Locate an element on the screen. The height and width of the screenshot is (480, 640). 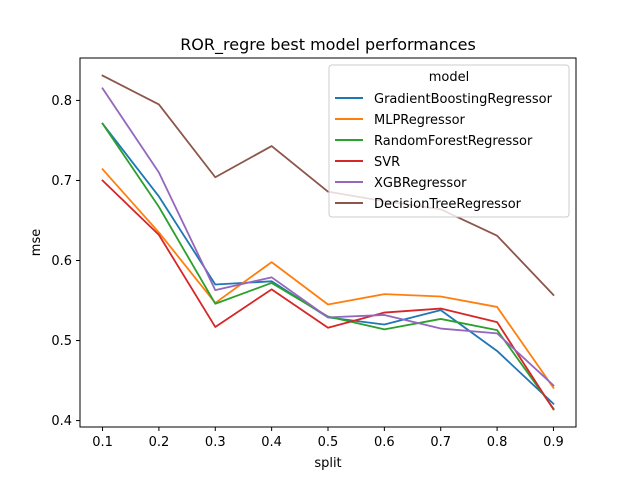
y-tick-label: 0.7 is located at coordinates (61, 181).